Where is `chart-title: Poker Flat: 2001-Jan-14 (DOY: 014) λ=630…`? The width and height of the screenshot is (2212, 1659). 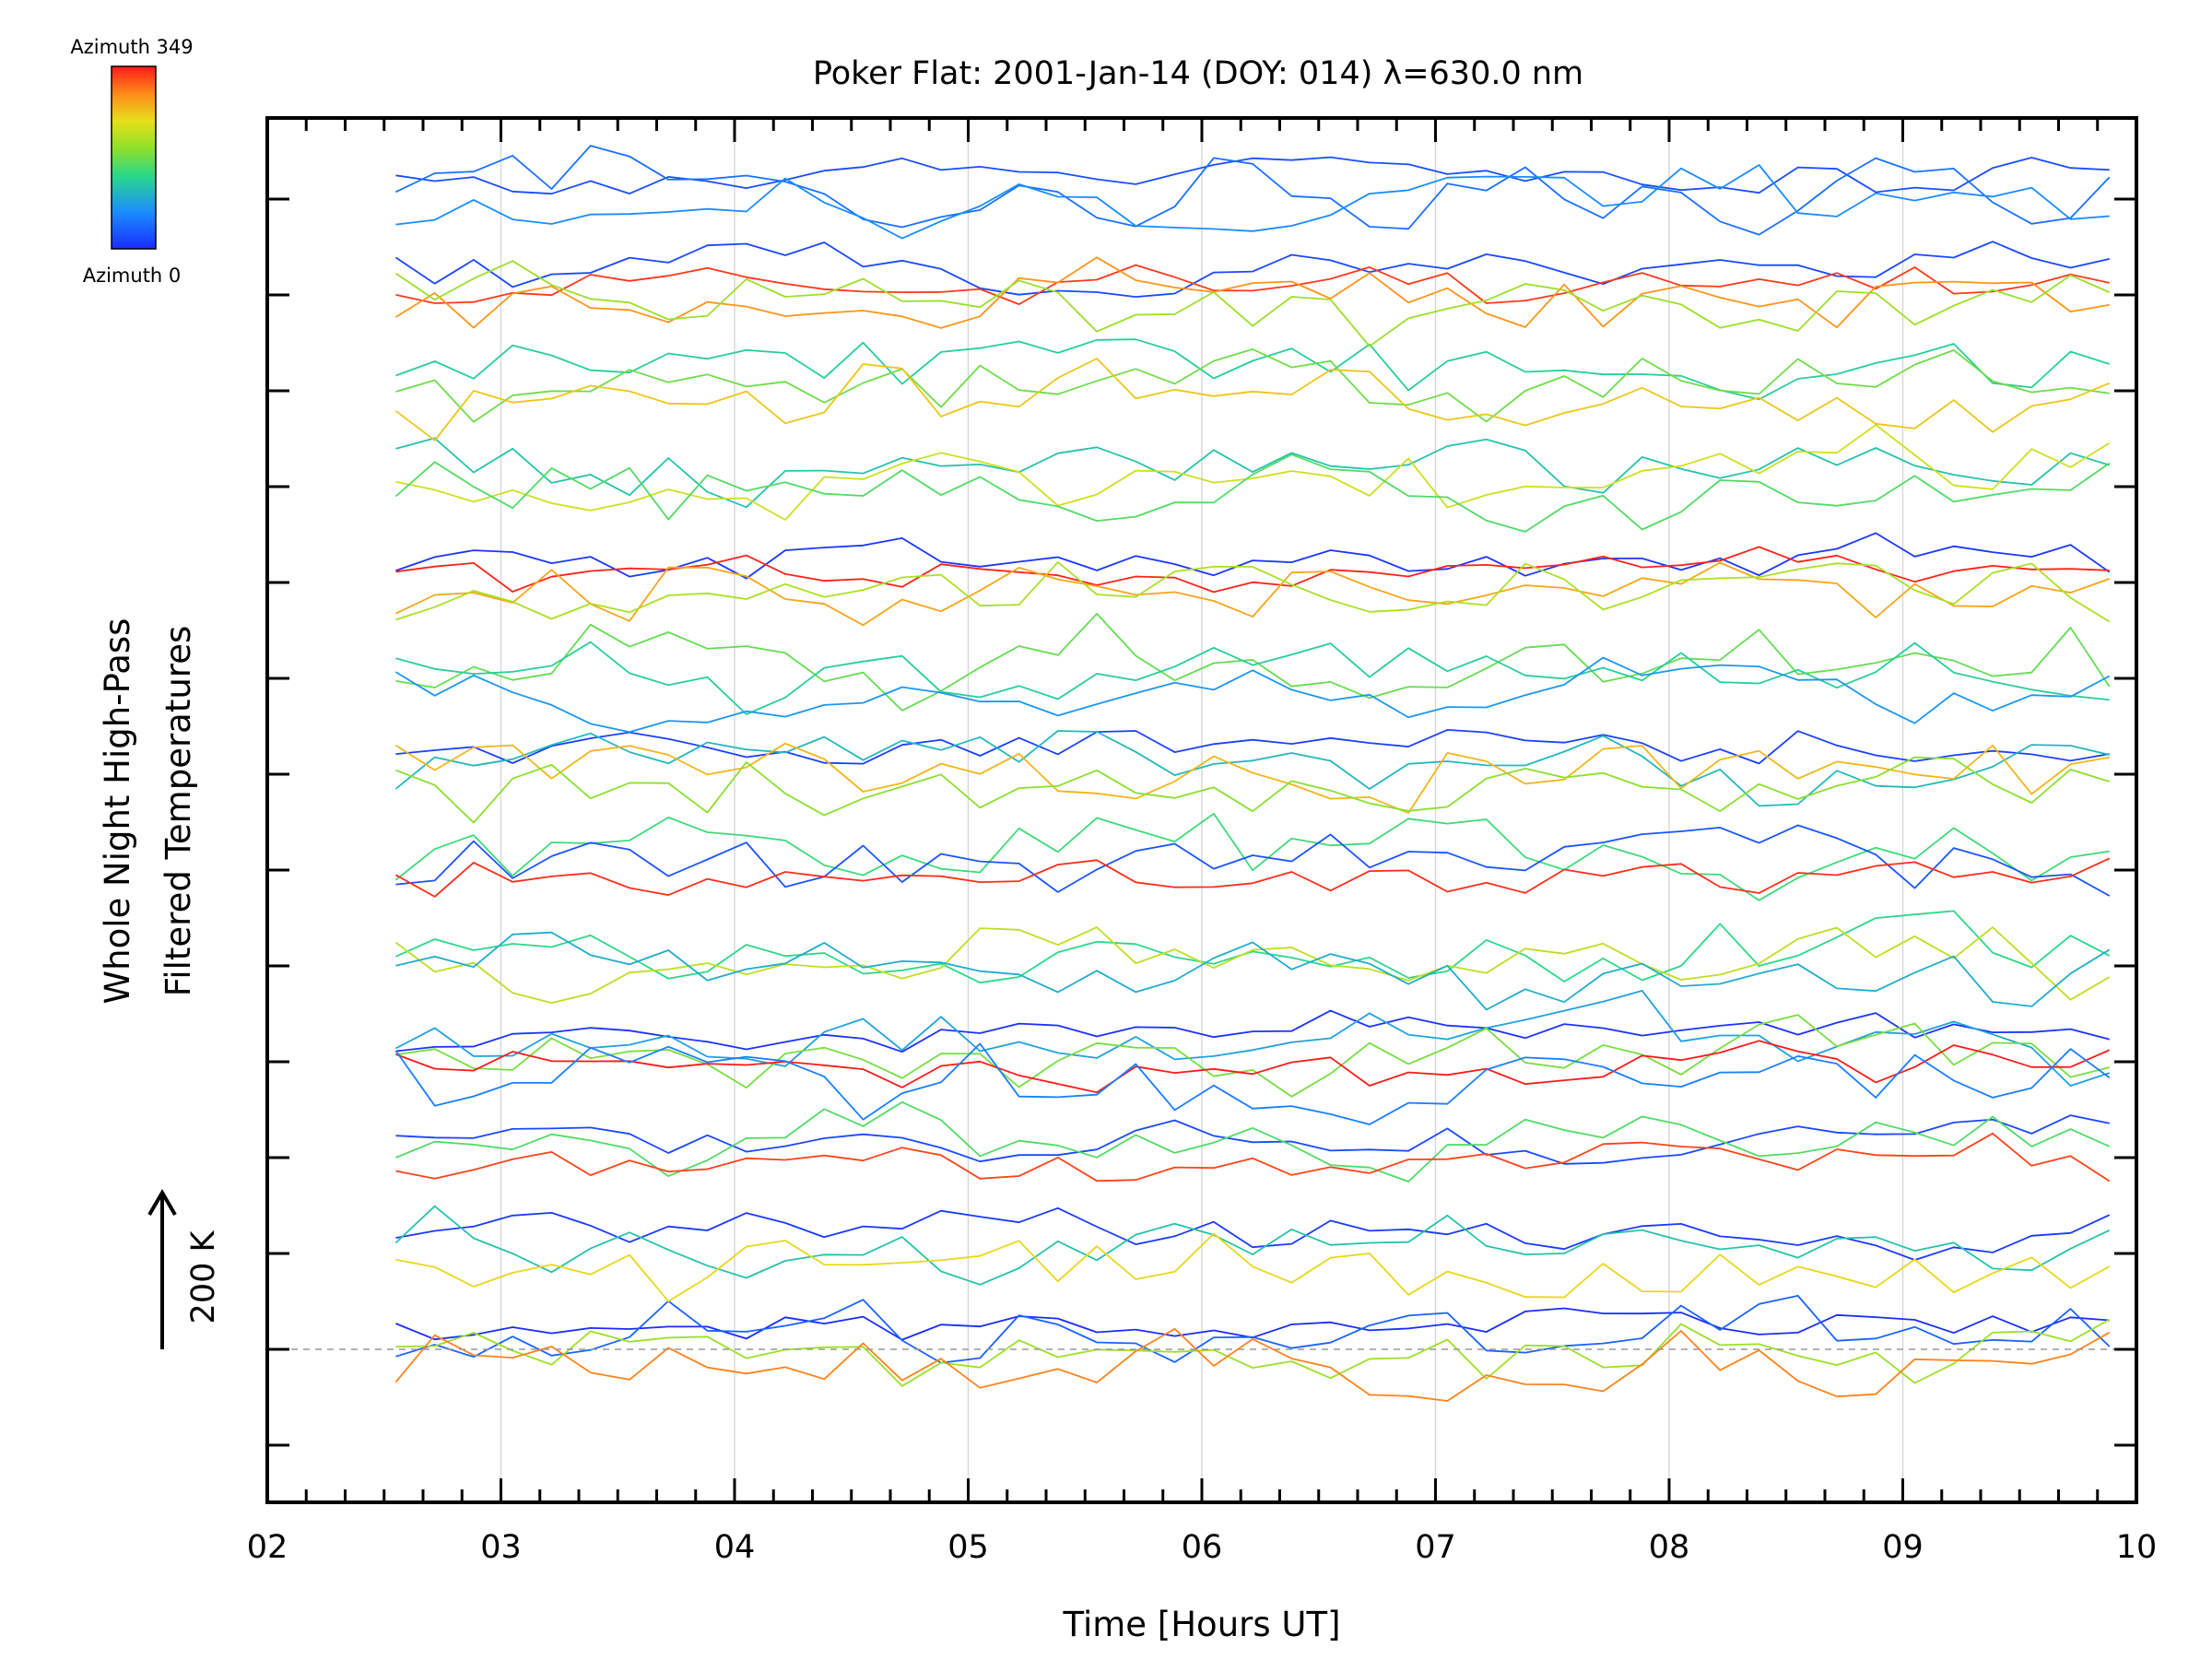 chart-title: Poker Flat: 2001-Jan-14 (DOY: 014) λ=630… is located at coordinates (1198, 73).